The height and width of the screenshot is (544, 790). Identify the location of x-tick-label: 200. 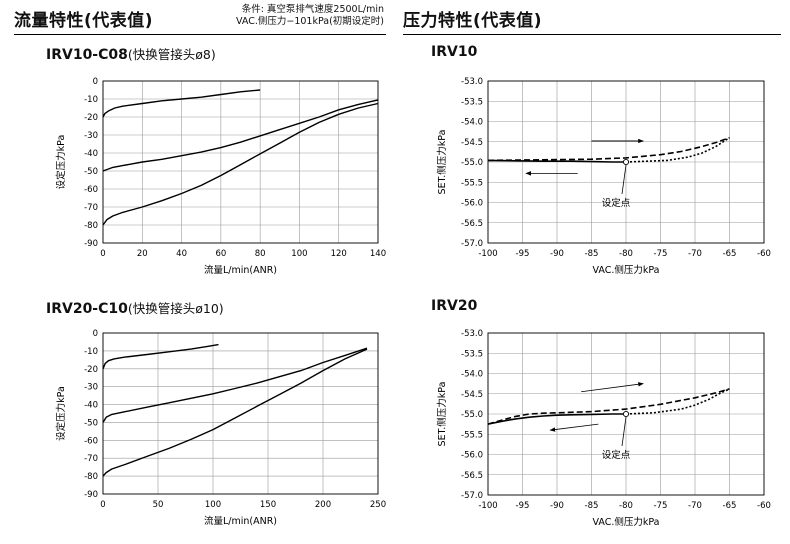
(323, 505).